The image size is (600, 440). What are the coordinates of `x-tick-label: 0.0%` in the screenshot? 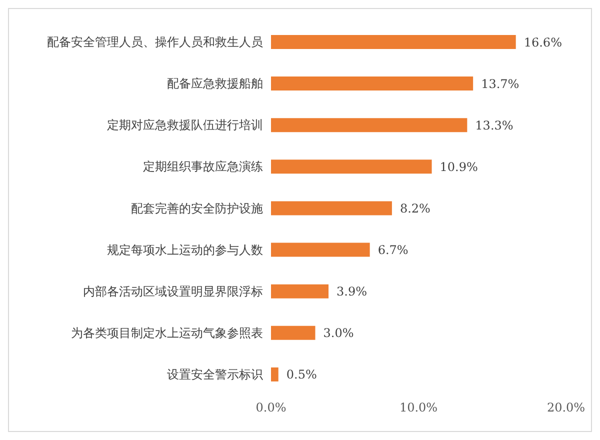 It's located at (271, 407).